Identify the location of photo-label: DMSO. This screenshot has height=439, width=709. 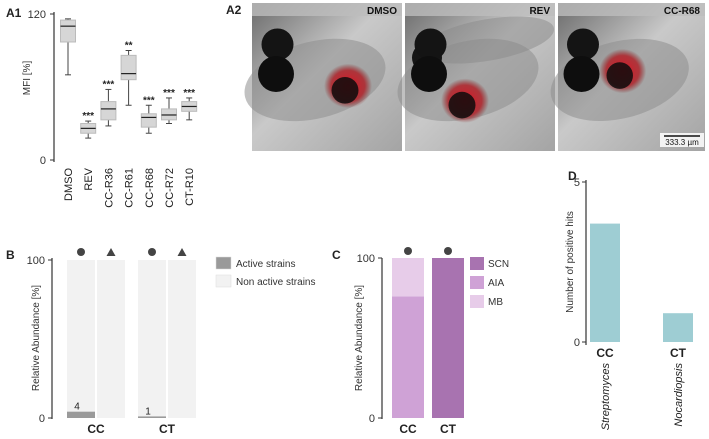
(382, 11).